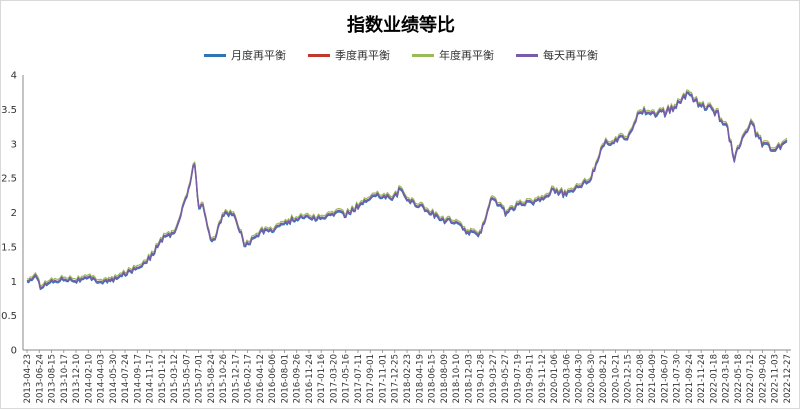  Describe the element at coordinates (151, 378) in the screenshot. I see `x-tick-label: 2014-11-17` at that location.